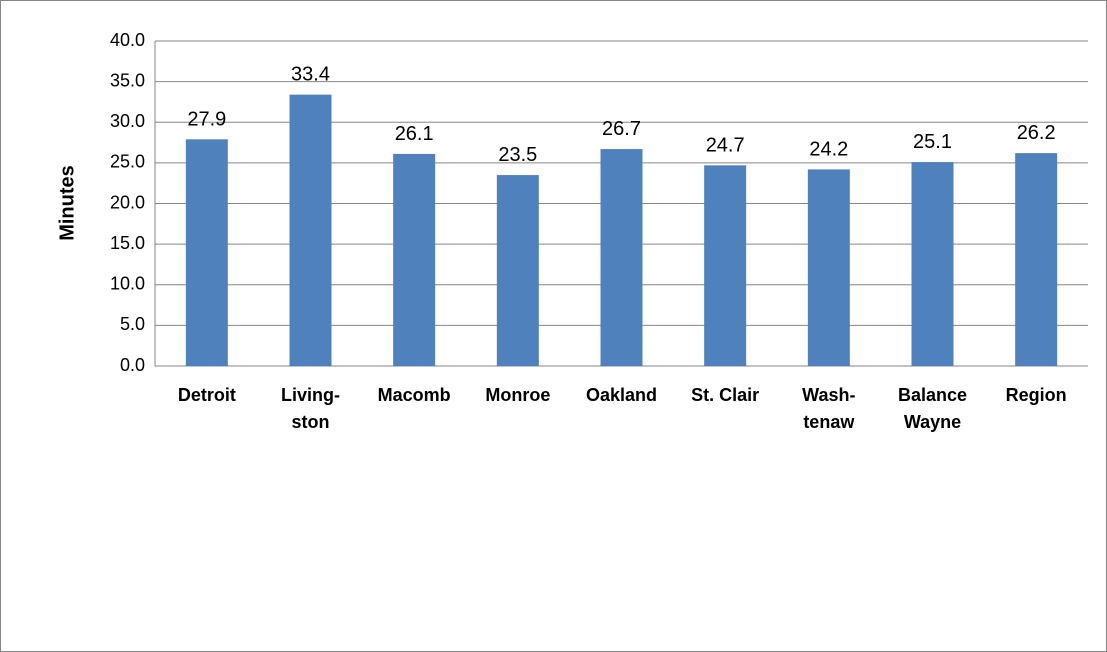  I want to click on y-tick-label: 25.0, so click(127, 162).